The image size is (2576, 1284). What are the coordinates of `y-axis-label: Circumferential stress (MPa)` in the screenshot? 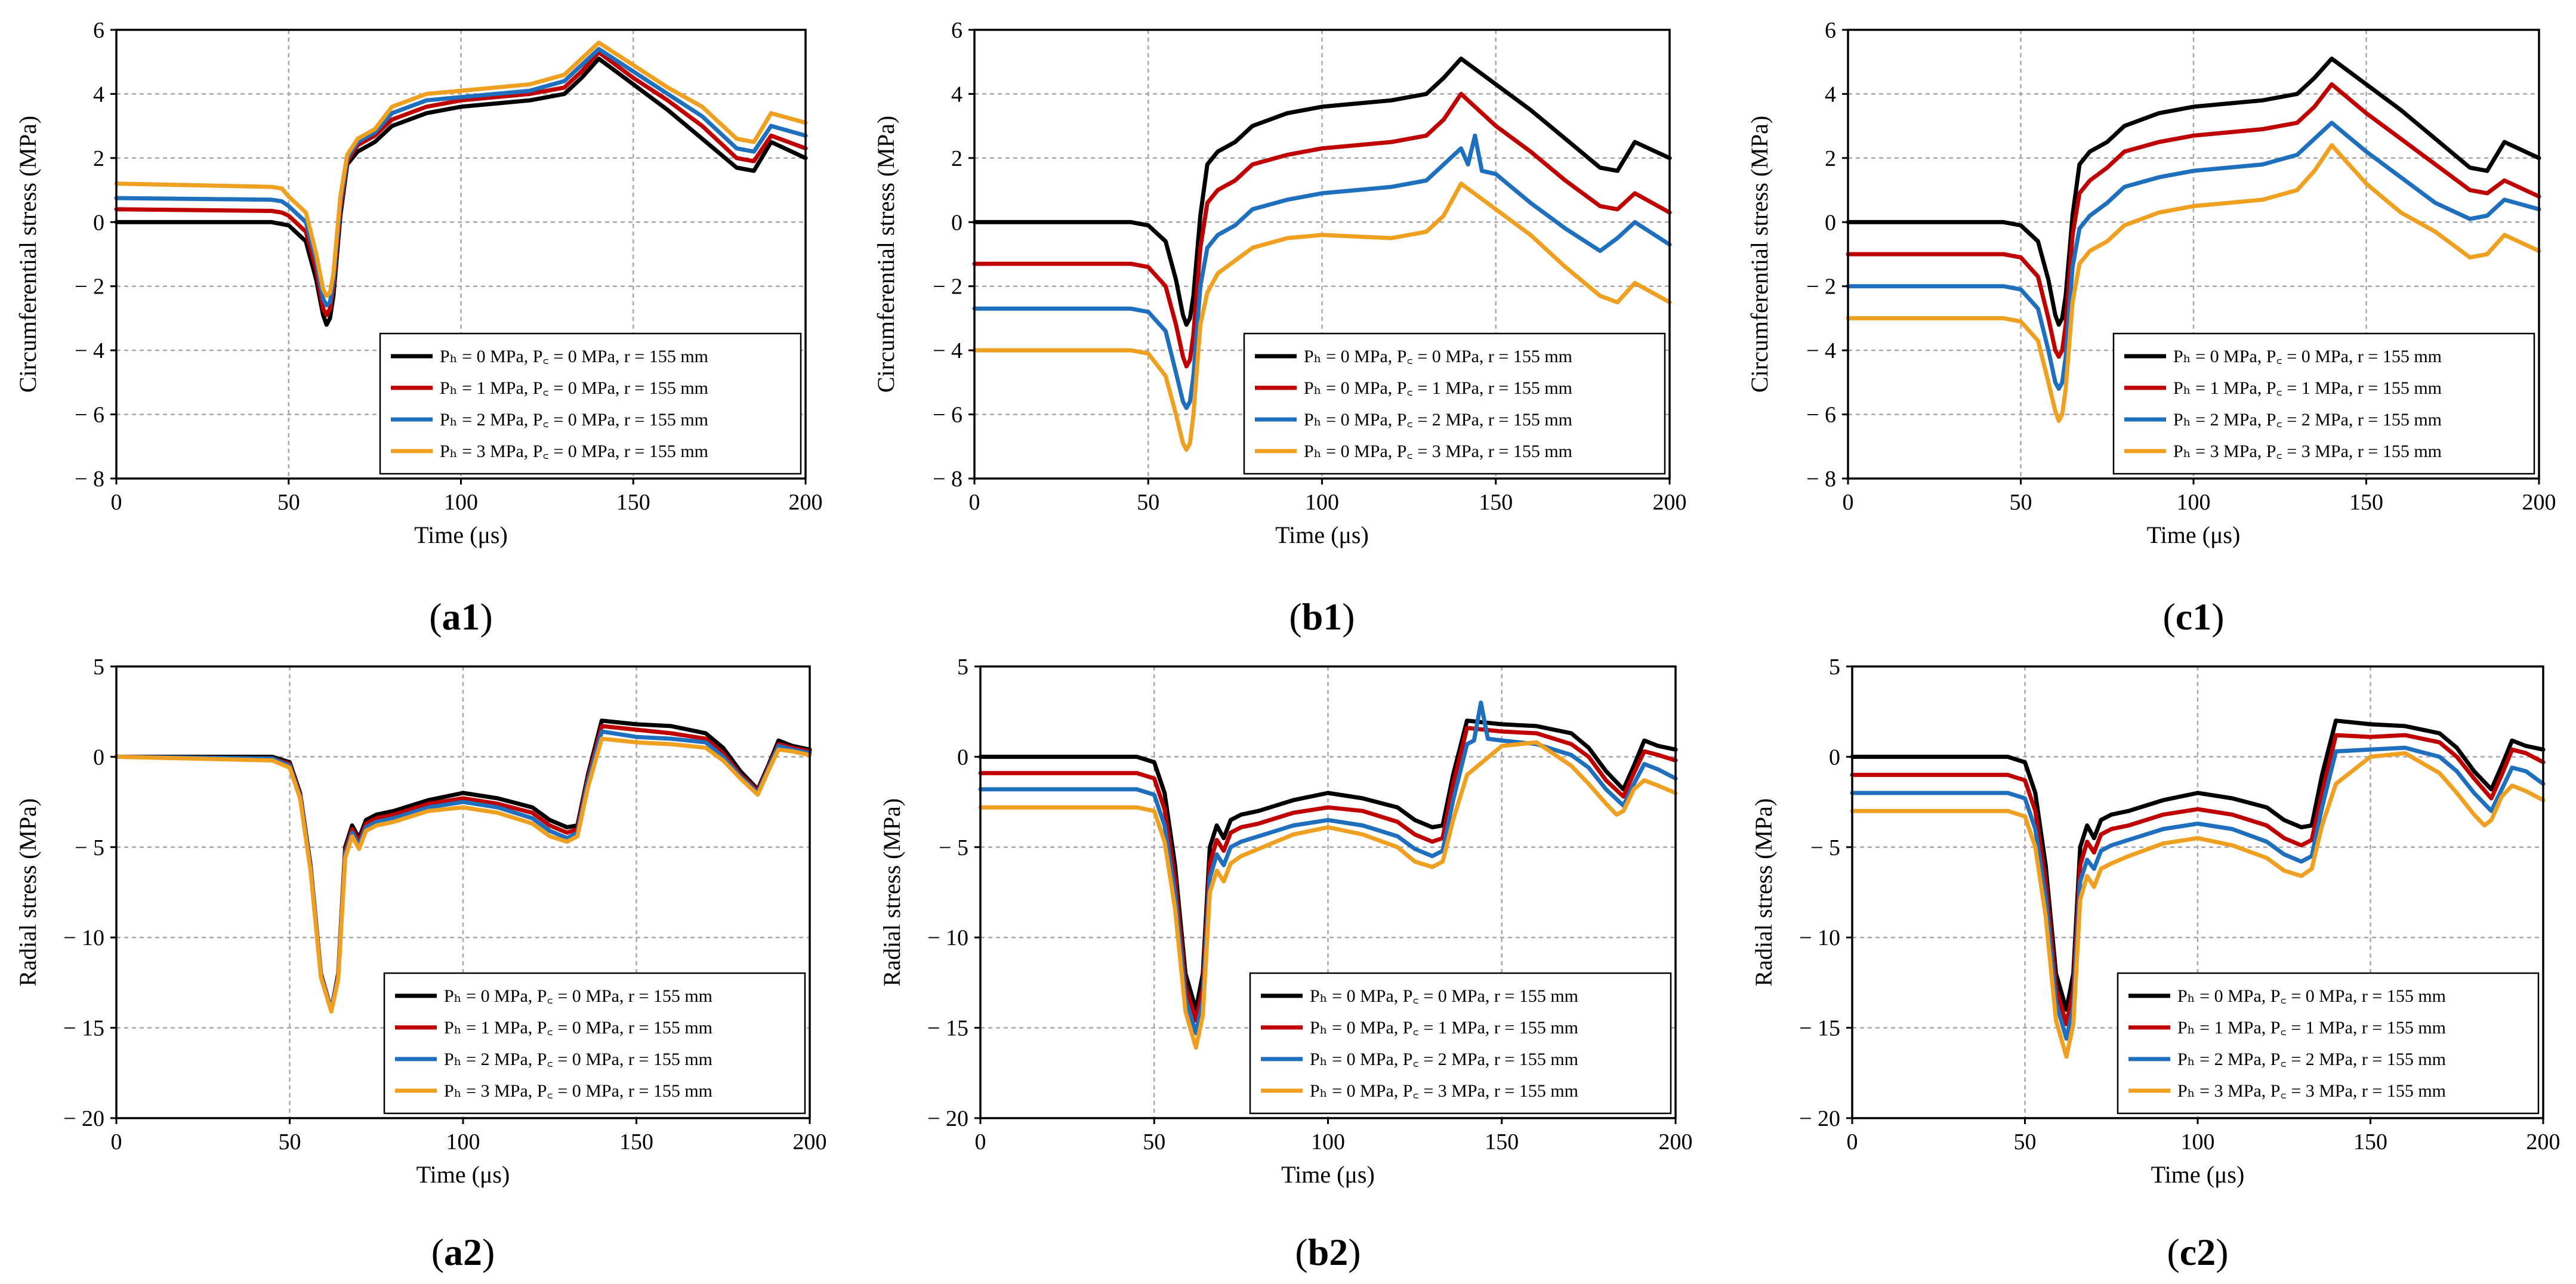 It's located at (28, 254).